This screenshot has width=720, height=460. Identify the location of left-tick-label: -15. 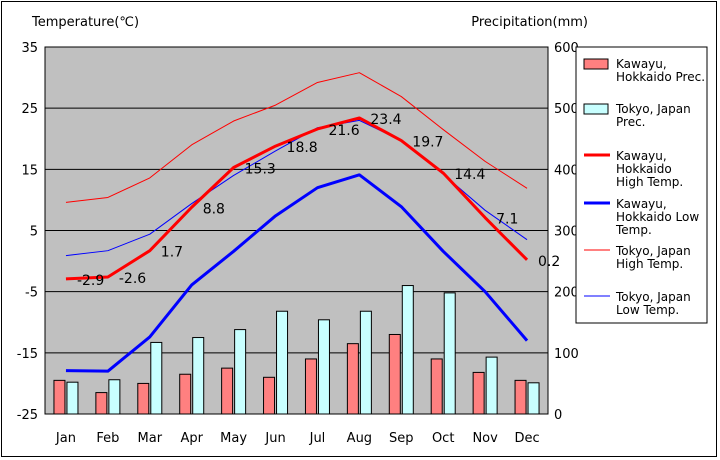
(27, 354).